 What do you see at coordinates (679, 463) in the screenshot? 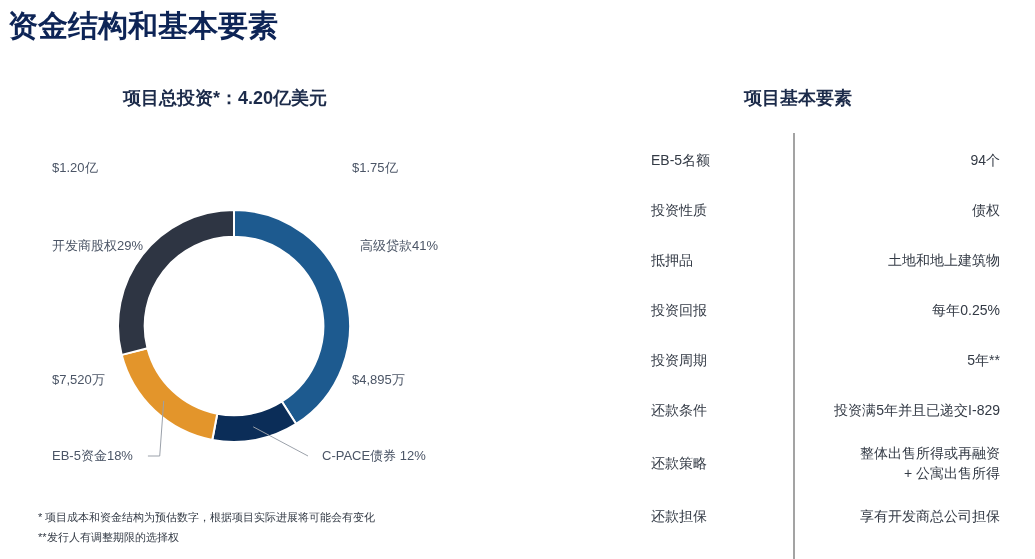
I see `category-label: 还款策略` at bounding box center [679, 463].